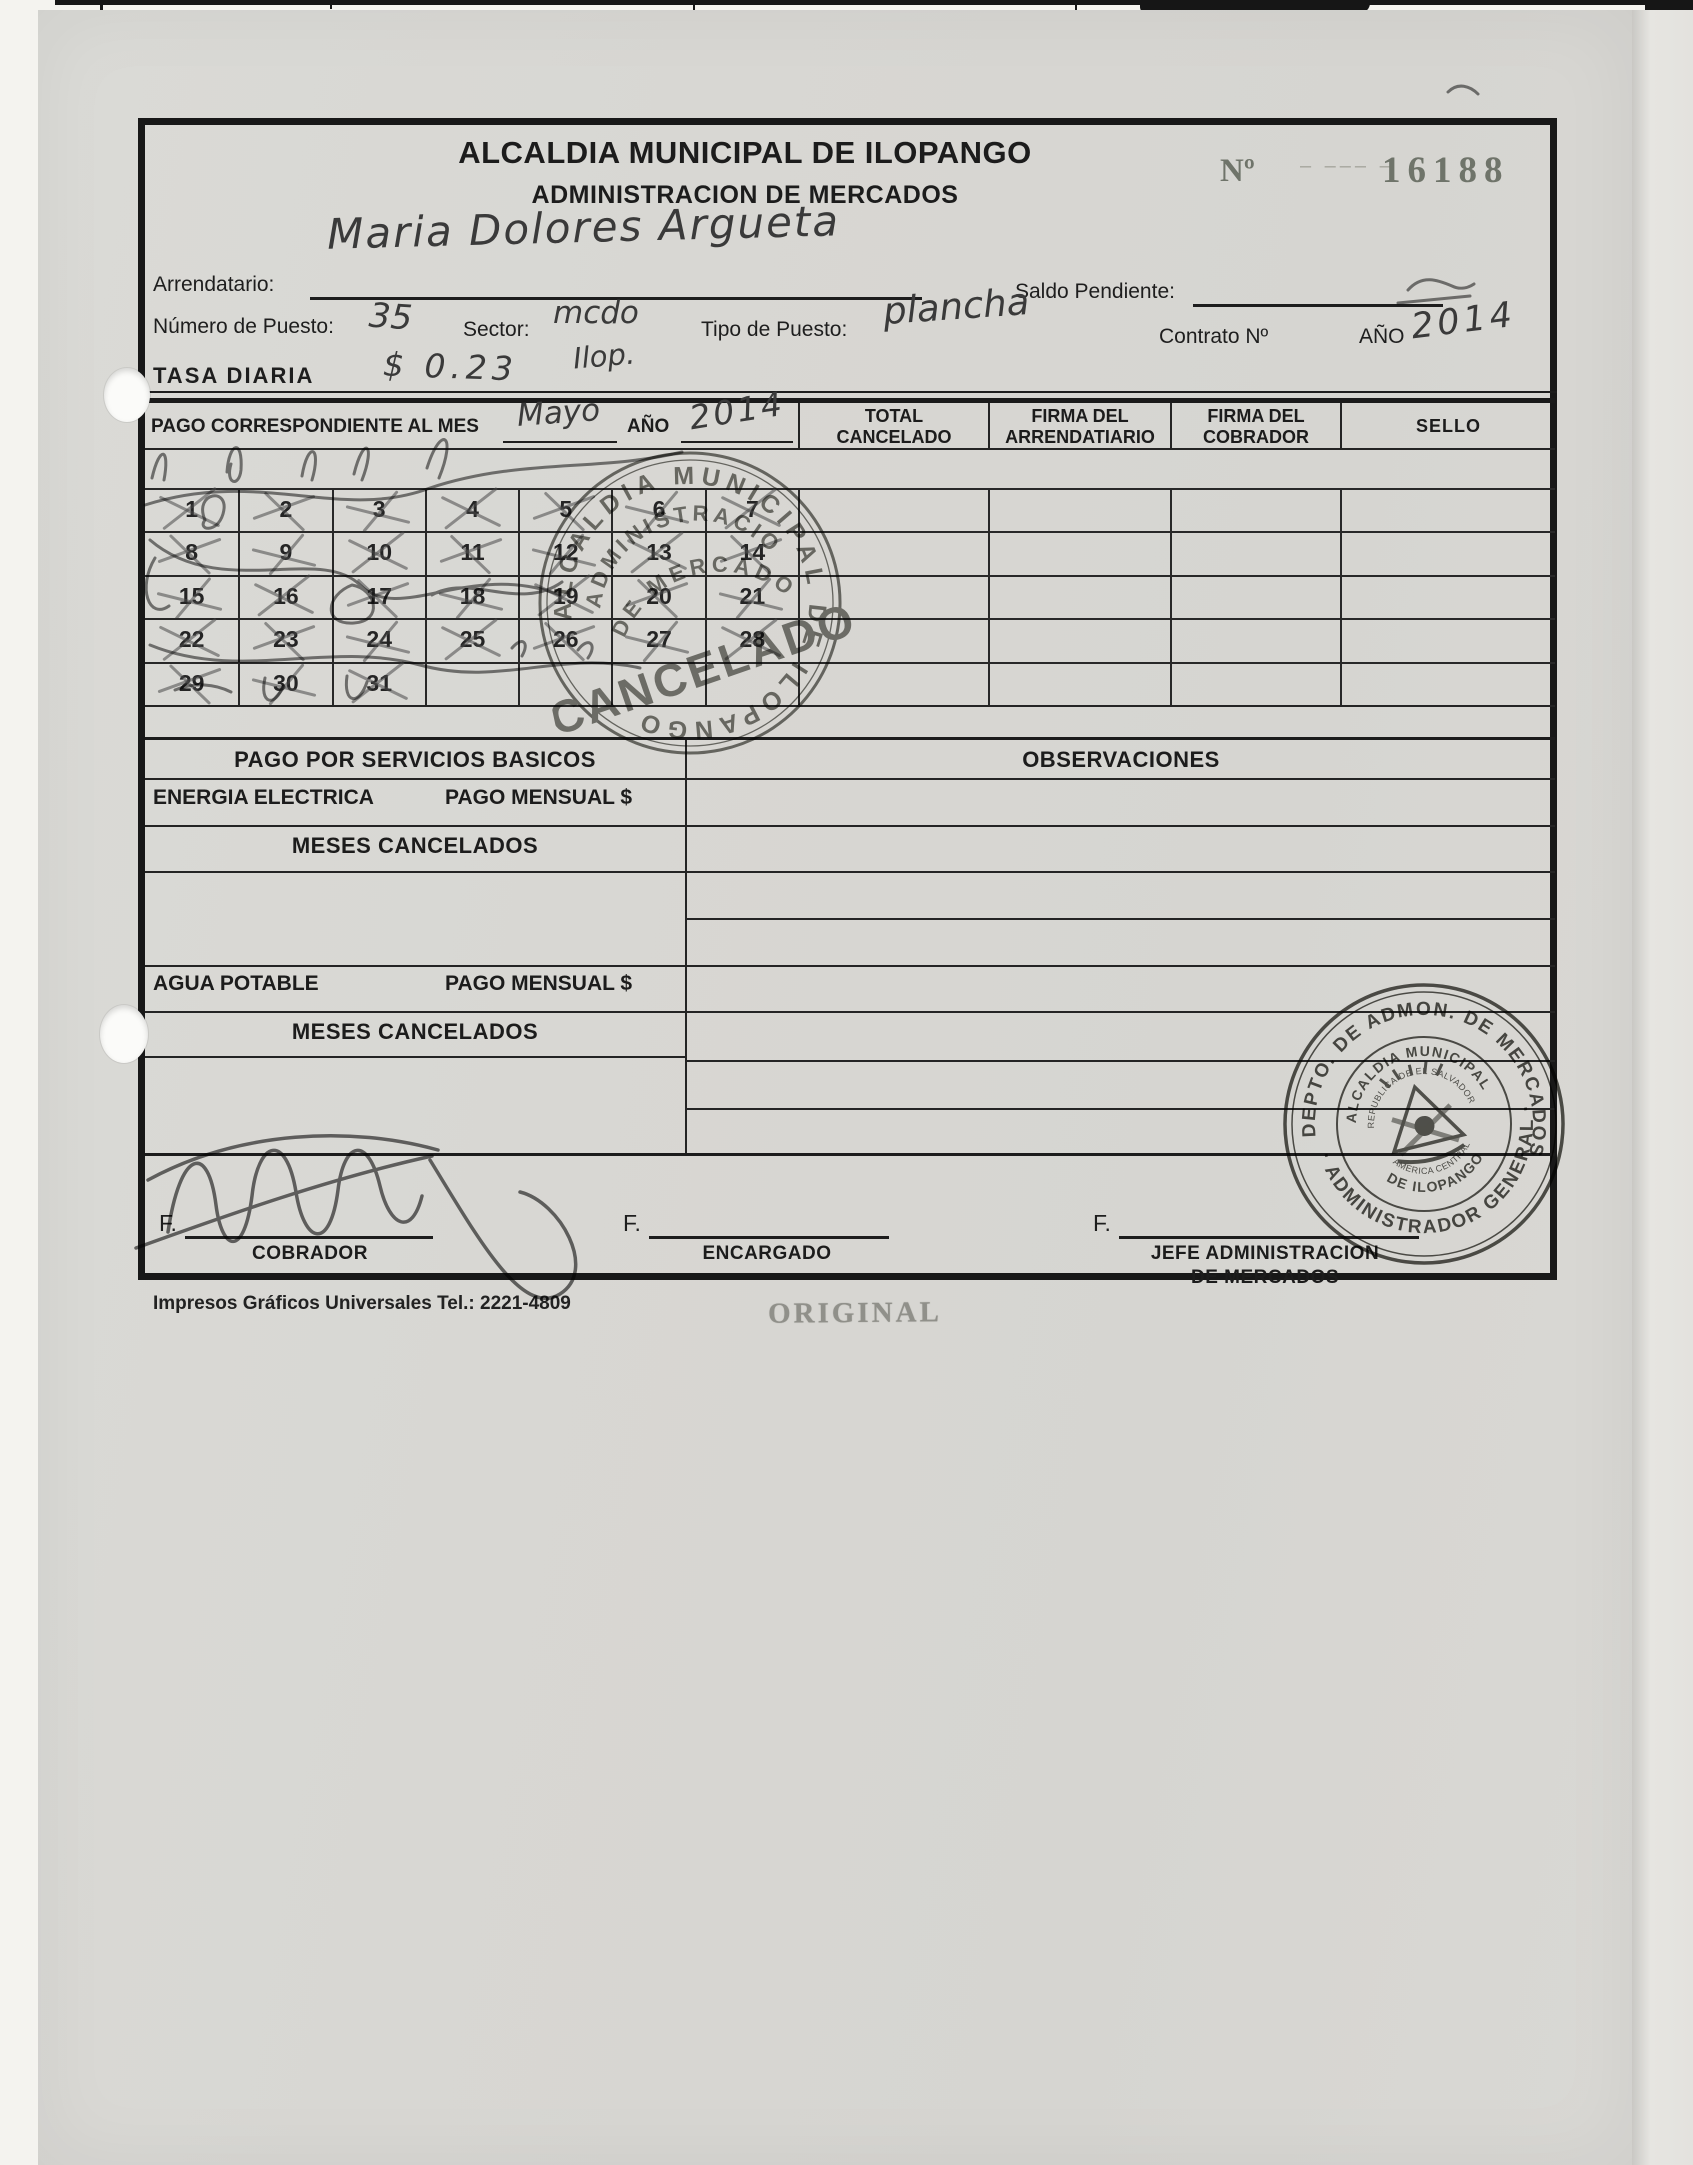 This screenshot has height=2165, width=1693. What do you see at coordinates (745, 195) in the screenshot?
I see `form-subtitle: ADMINISTRACION DE MERCADOS` at bounding box center [745, 195].